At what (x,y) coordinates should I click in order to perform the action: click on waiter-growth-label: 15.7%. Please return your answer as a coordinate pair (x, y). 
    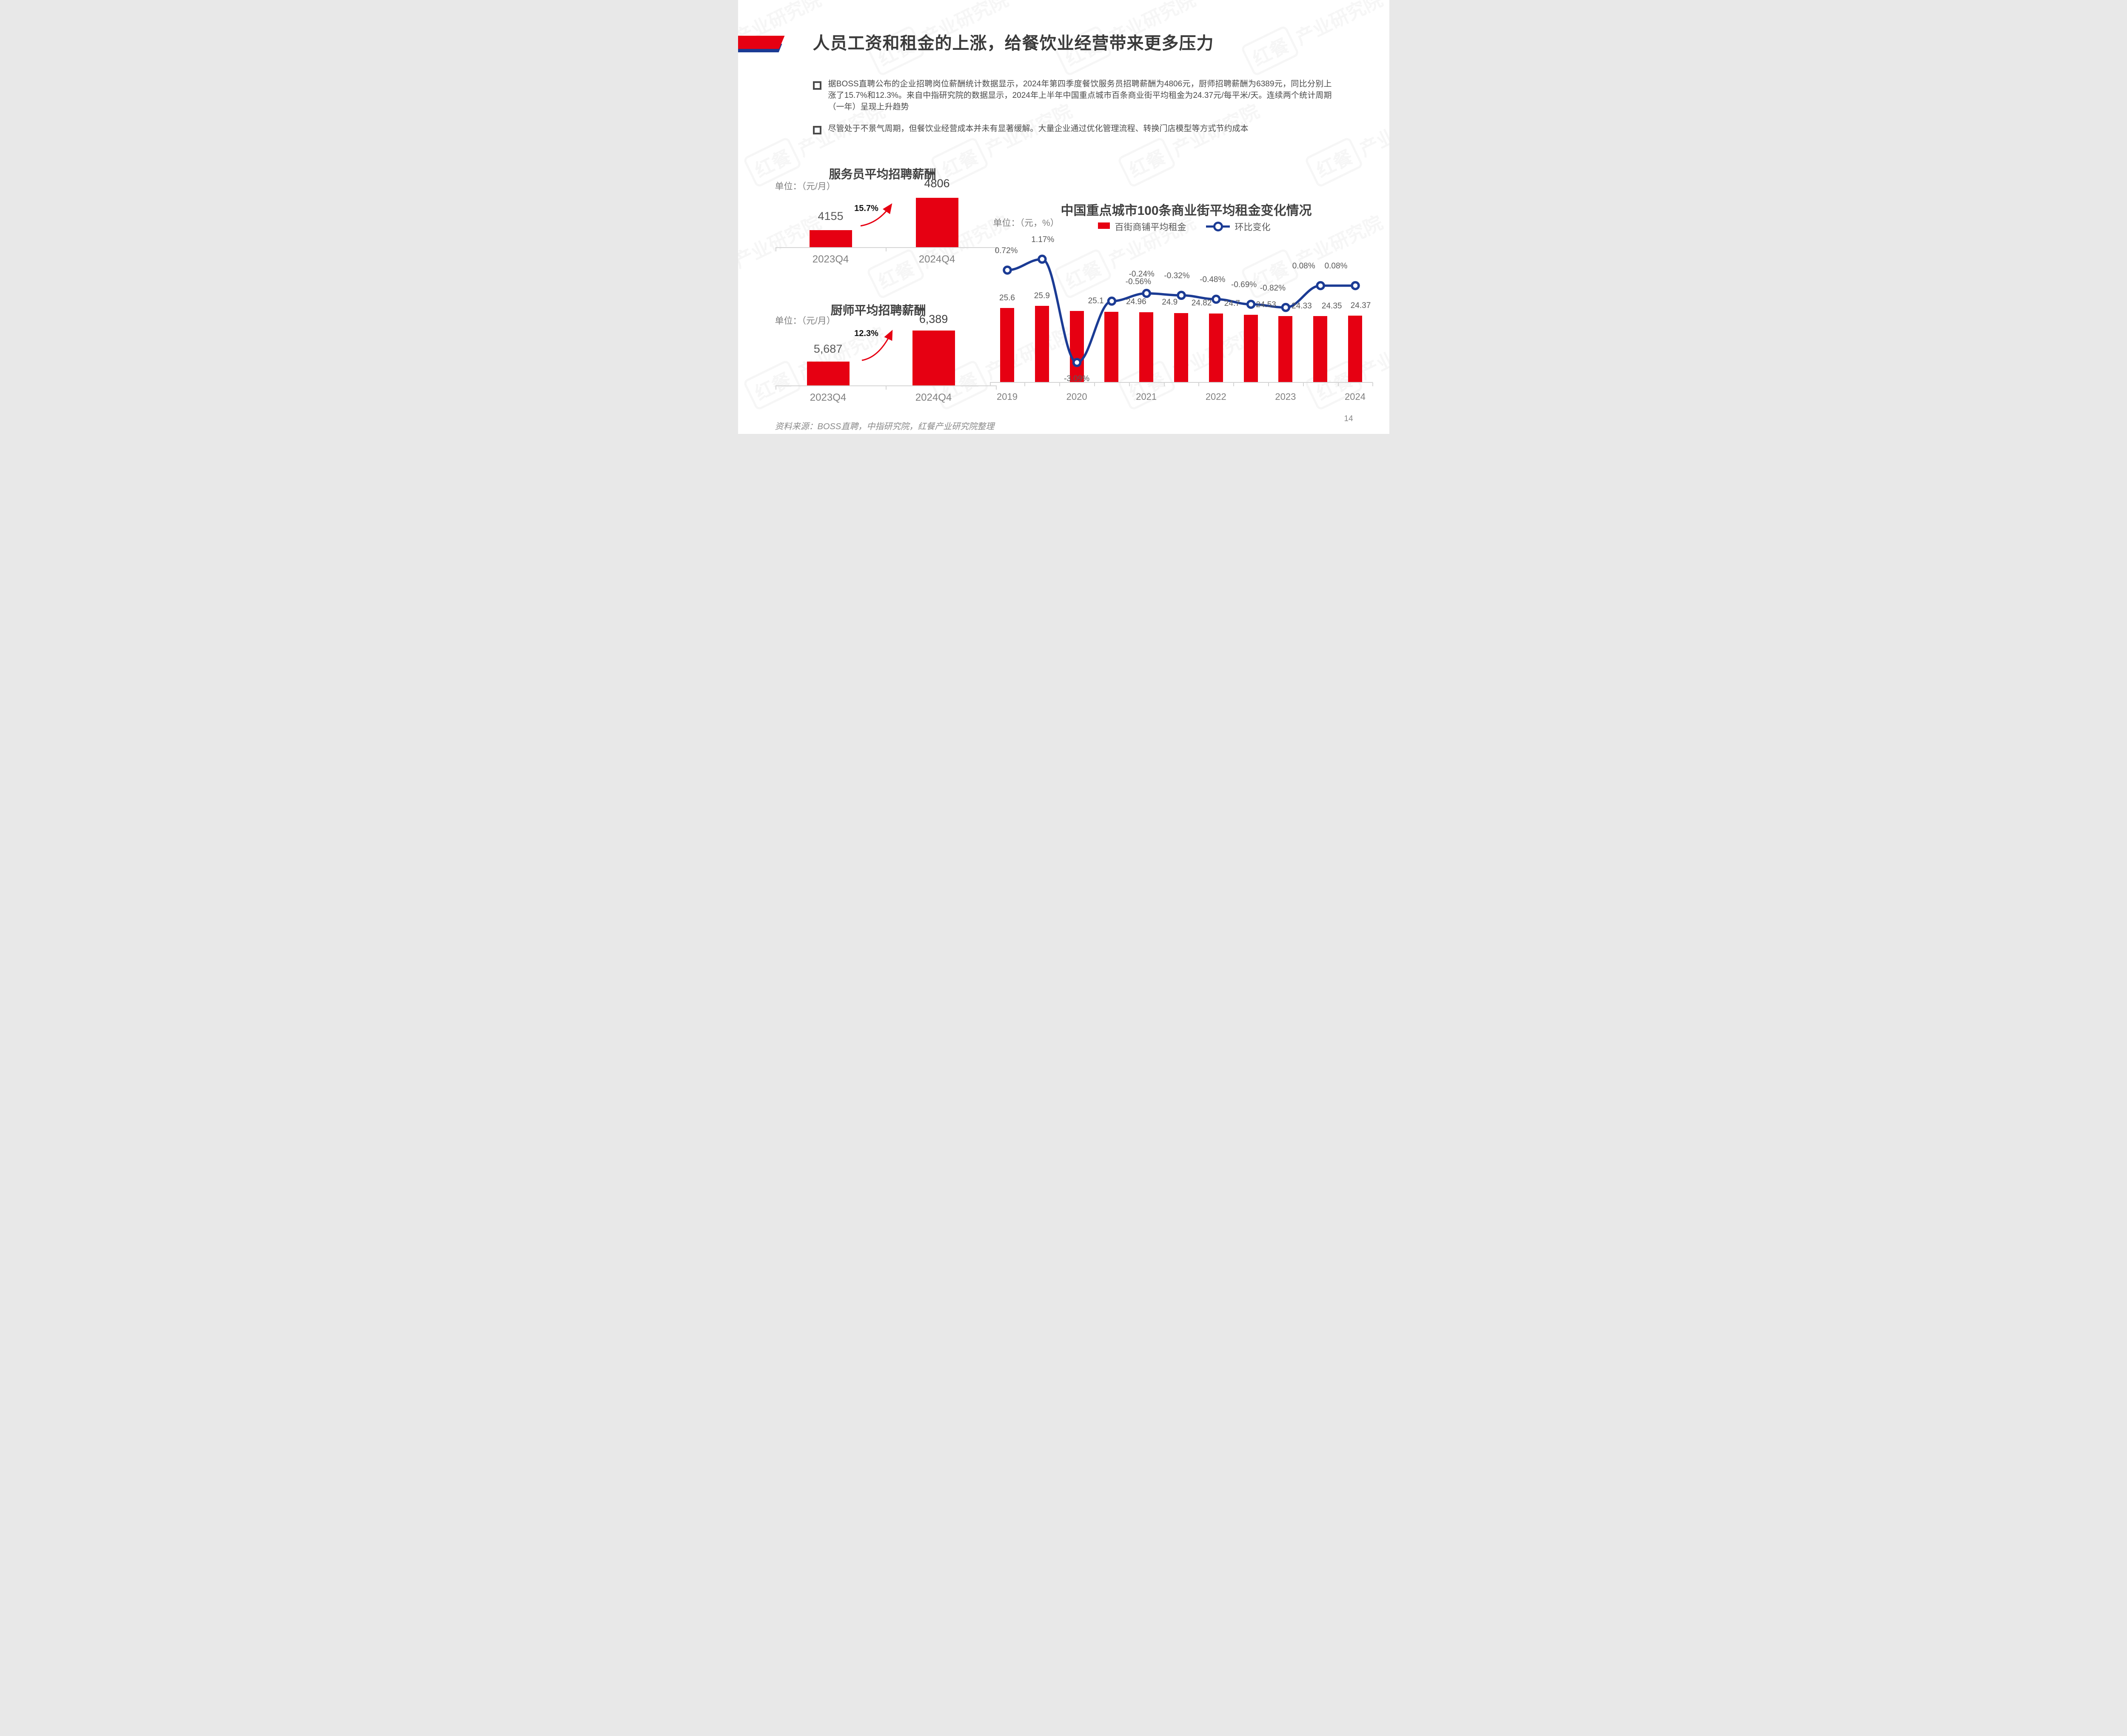
    Looking at the image, I should click on (866, 208).